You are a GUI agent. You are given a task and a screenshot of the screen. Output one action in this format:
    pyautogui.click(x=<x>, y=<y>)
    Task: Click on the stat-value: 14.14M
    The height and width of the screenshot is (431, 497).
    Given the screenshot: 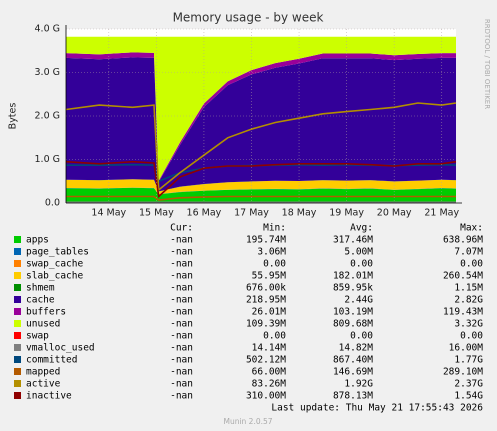 What is the action you would take?
    pyautogui.click(x=269, y=348)
    